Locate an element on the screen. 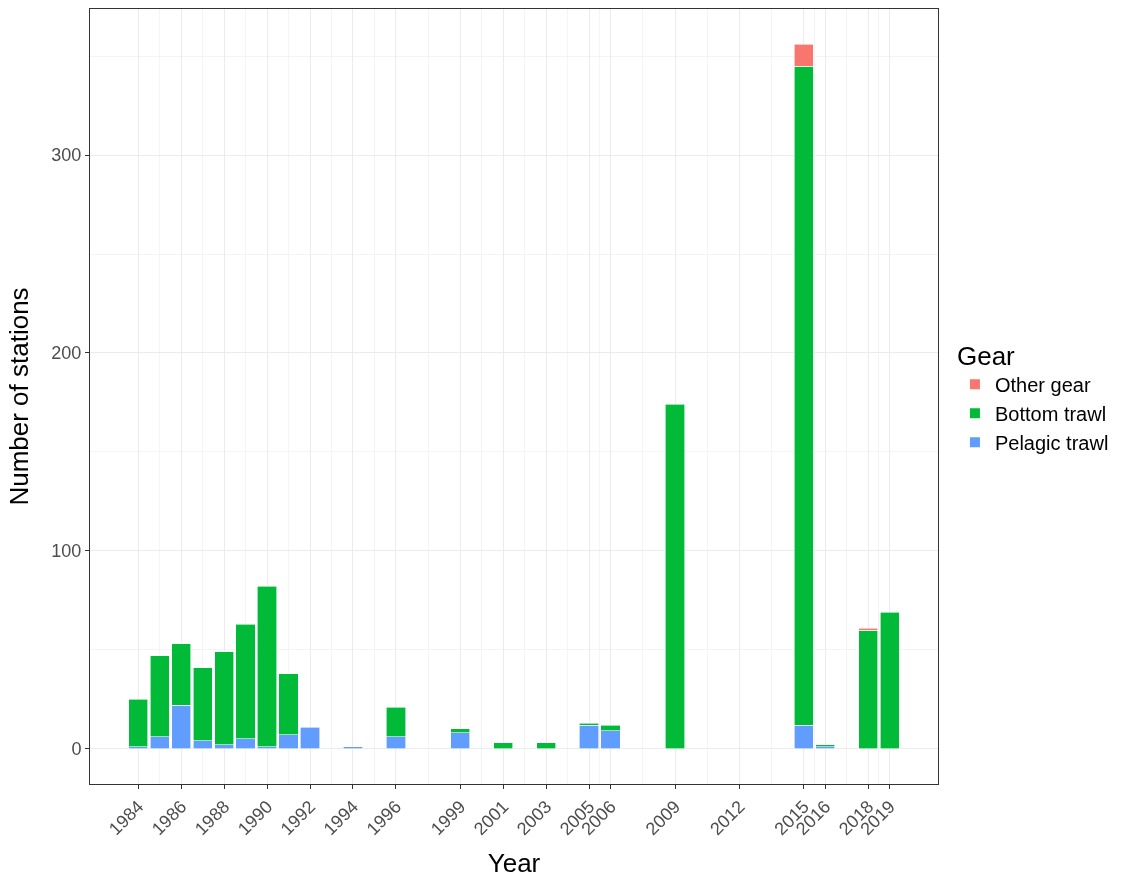 This screenshot has height=880, width=1122. legend-label: Bottom trawl is located at coordinates (1050, 414).